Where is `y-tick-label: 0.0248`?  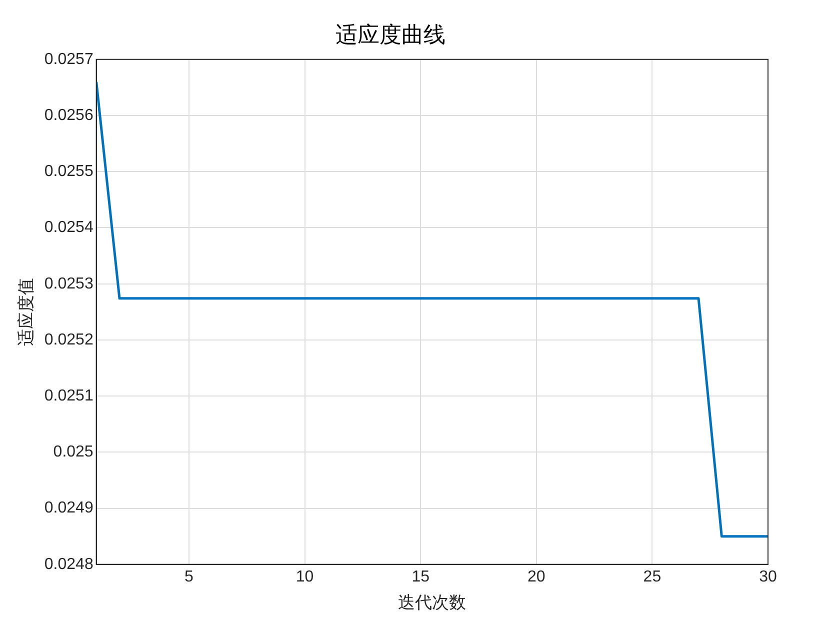
y-tick-label: 0.0248 is located at coordinates (69, 564).